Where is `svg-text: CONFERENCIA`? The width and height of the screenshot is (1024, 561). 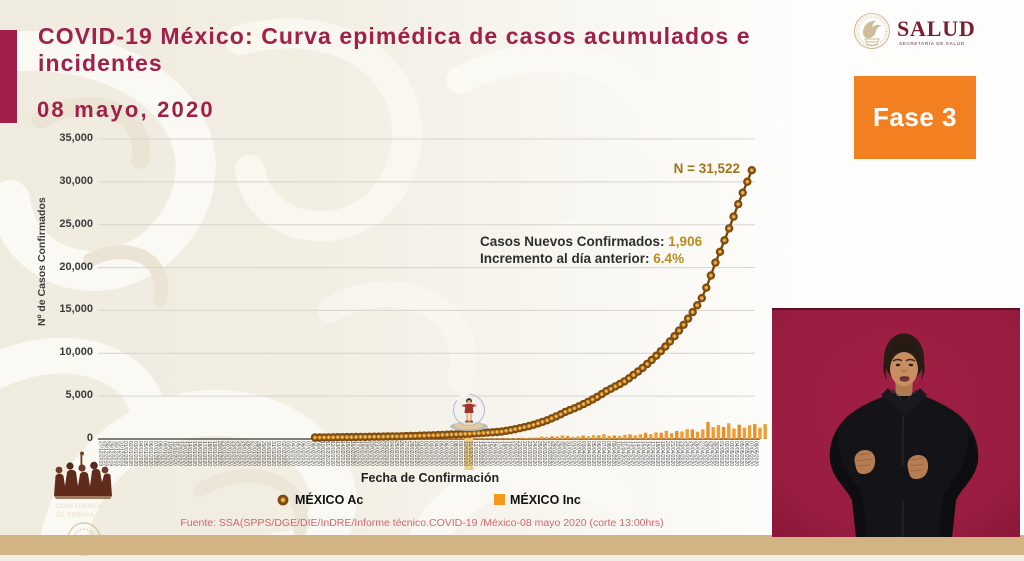 svg-text: CONFERENCIA is located at coordinates (80, 507).